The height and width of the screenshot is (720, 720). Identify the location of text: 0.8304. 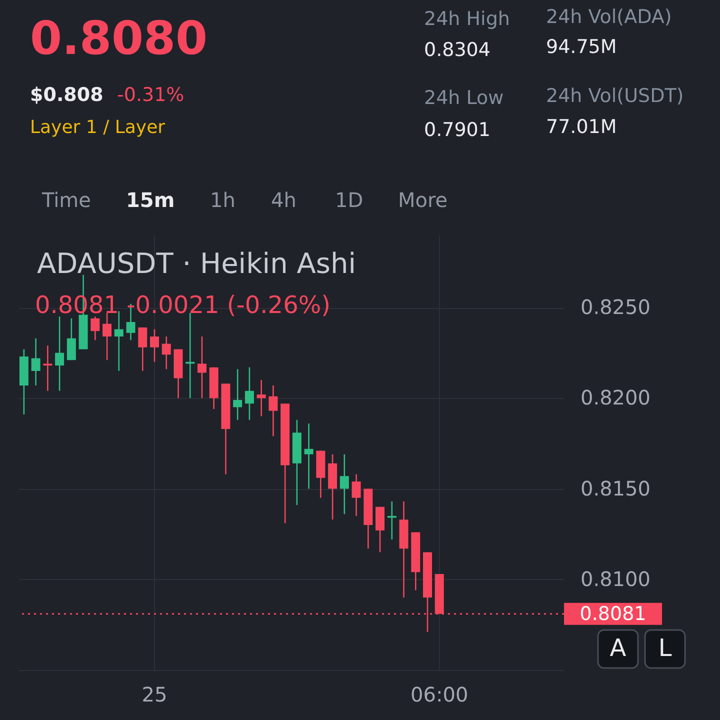
(457, 50).